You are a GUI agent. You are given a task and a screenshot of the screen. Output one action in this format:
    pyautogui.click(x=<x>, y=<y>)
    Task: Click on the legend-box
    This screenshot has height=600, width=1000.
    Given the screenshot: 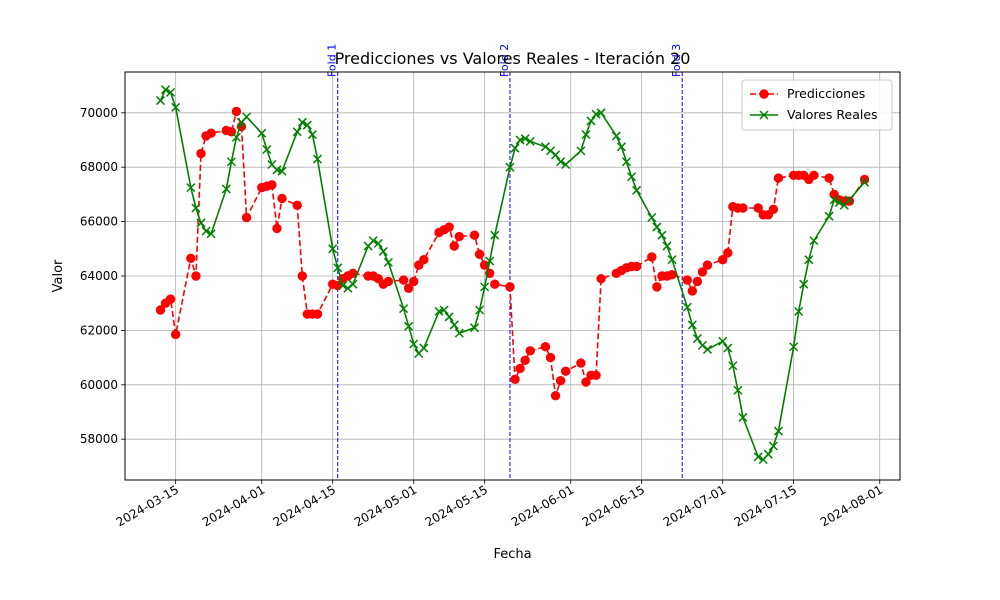 What is the action you would take?
    pyautogui.click(x=817, y=105)
    